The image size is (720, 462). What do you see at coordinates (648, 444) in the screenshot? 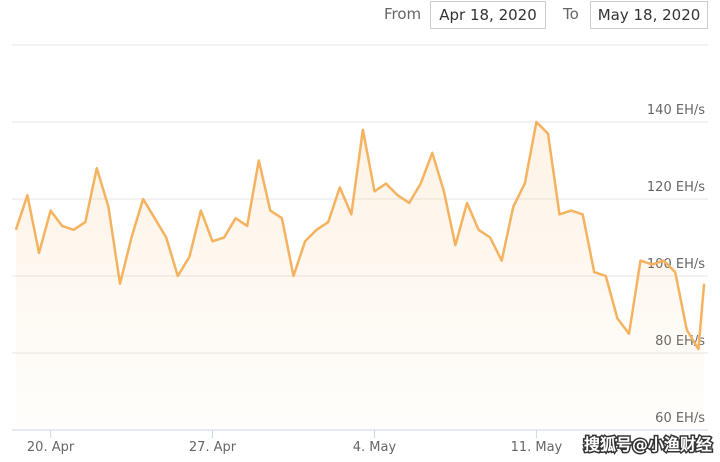
I see `watermark: 搜狐号@小渔财经` at bounding box center [648, 444].